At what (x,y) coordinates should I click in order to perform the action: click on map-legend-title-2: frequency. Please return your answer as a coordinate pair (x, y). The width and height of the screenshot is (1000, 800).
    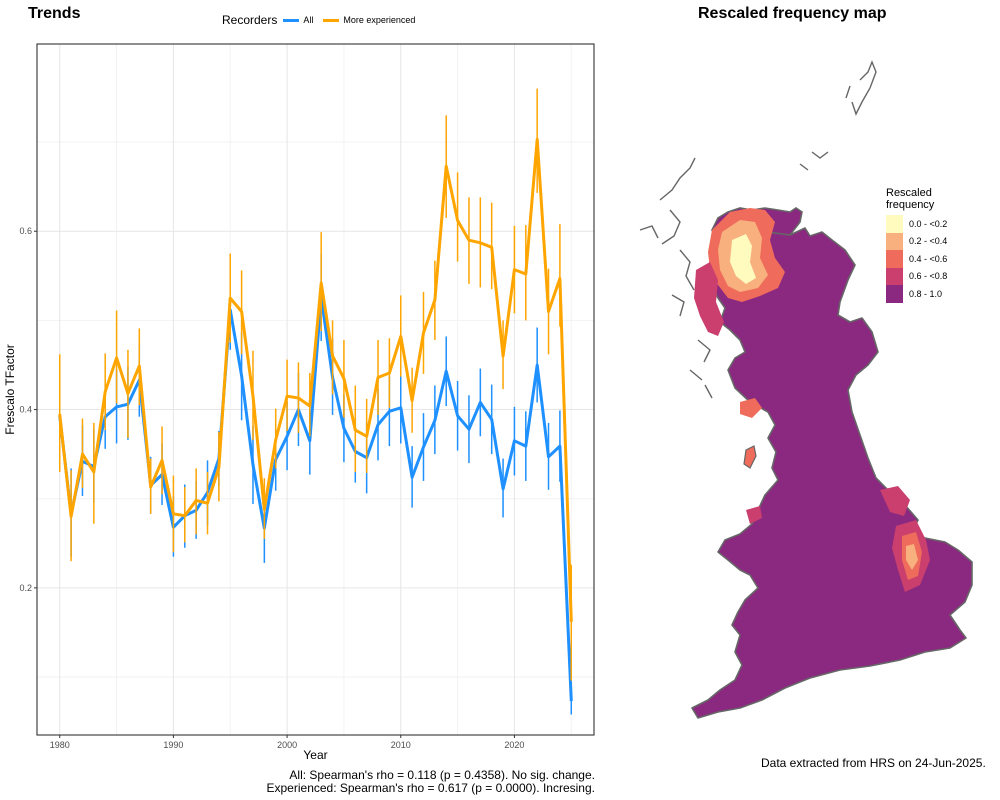
    Looking at the image, I should click on (910, 205).